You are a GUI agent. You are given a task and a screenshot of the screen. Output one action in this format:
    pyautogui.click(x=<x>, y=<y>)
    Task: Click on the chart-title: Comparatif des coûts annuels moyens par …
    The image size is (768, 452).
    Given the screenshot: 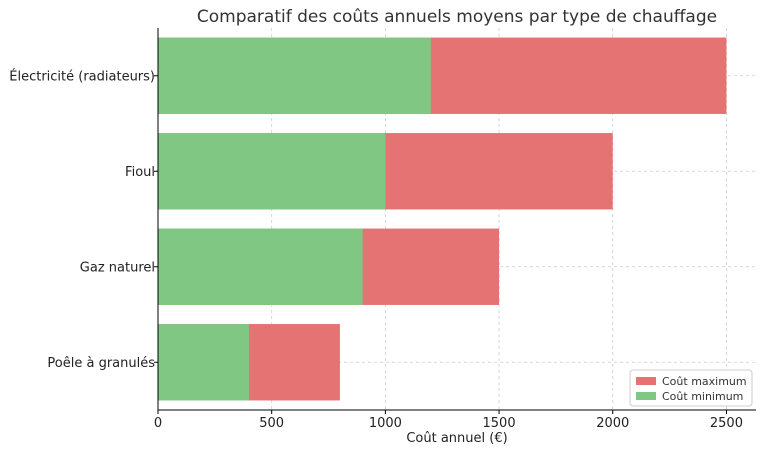 What is the action you would take?
    pyautogui.click(x=457, y=17)
    